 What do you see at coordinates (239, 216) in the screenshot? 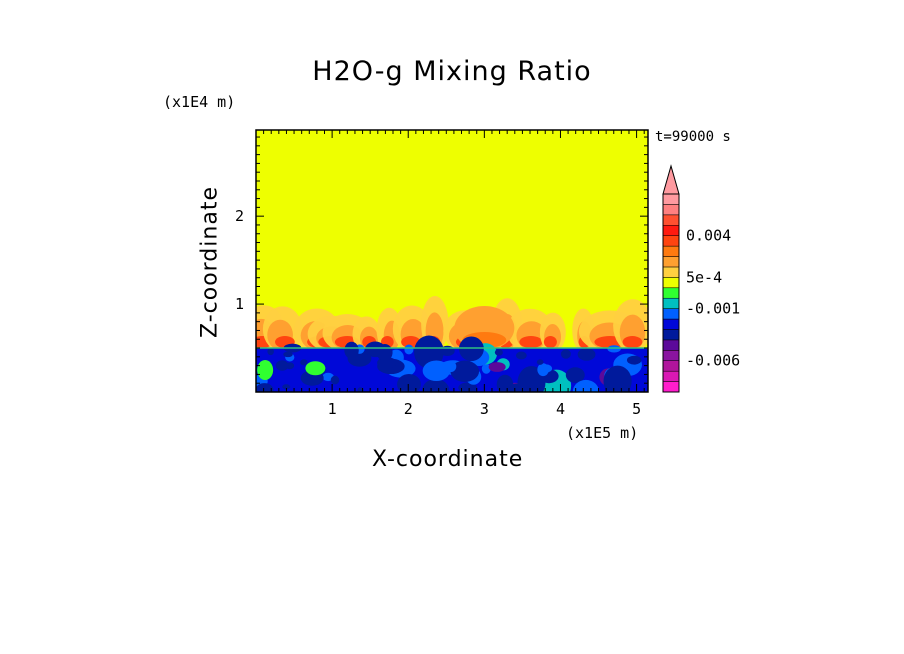
I see `y-tick-label: 2` at bounding box center [239, 216].